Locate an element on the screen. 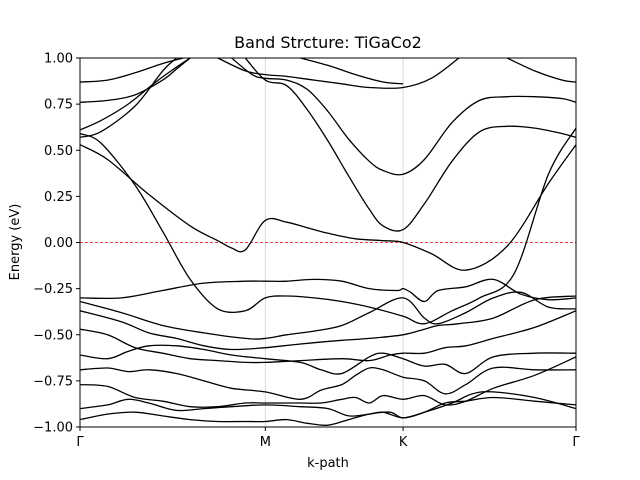  y-tick-label: 0.75 is located at coordinates (58, 105).